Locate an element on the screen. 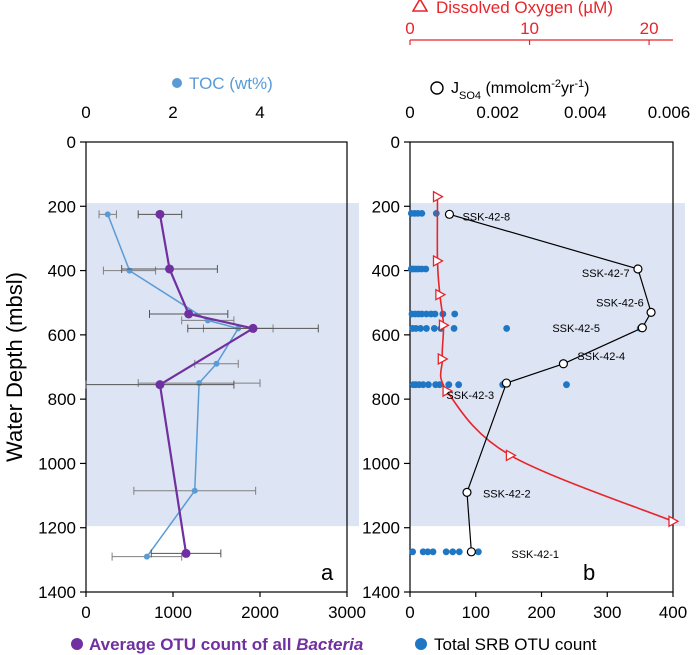 Image resolution: width=700 pixels, height=655 pixels. panel-b-y-tick-label: 1200 is located at coordinates (381, 528).